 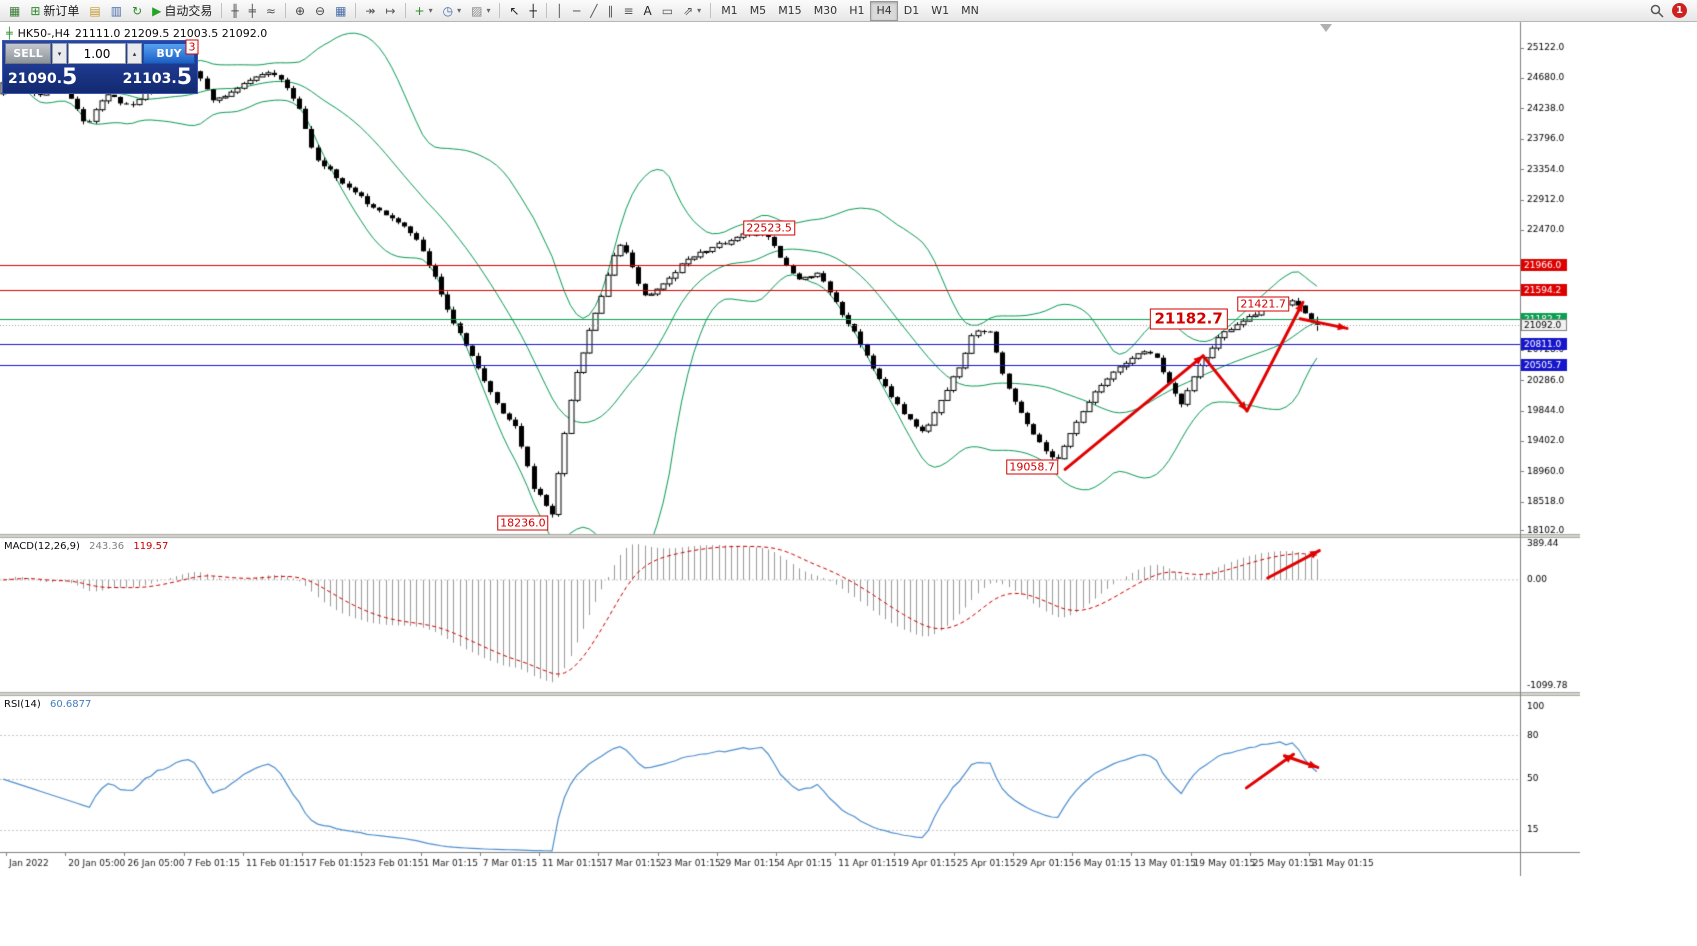 I want to click on tile-windows-button: ▦, so click(x=340, y=11).